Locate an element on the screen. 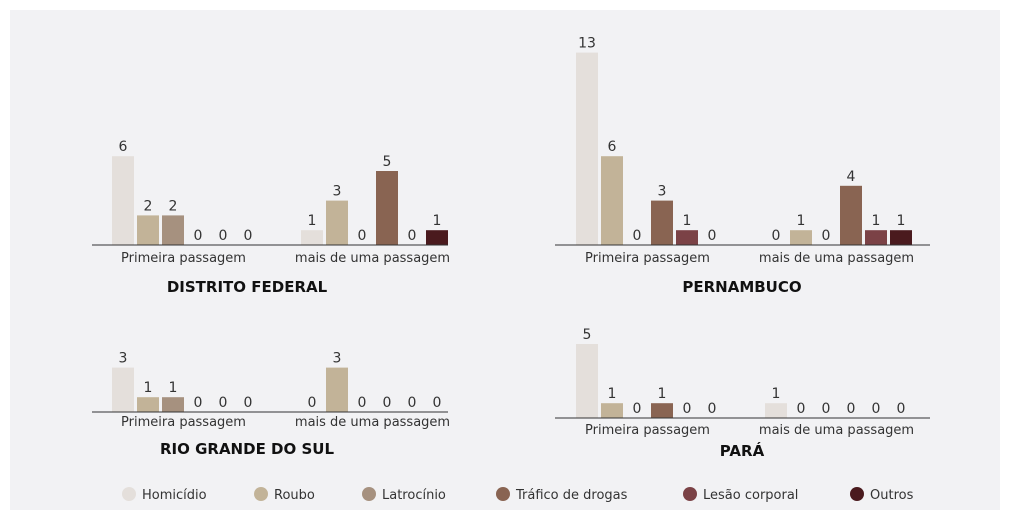 This screenshot has height=521, width=1016. value-label: 13 is located at coordinates (587, 44).